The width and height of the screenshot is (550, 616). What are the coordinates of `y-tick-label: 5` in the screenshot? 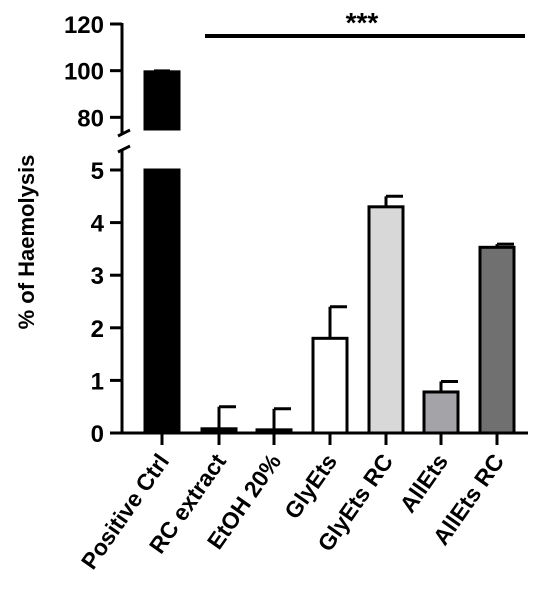 It's located at (97, 171).